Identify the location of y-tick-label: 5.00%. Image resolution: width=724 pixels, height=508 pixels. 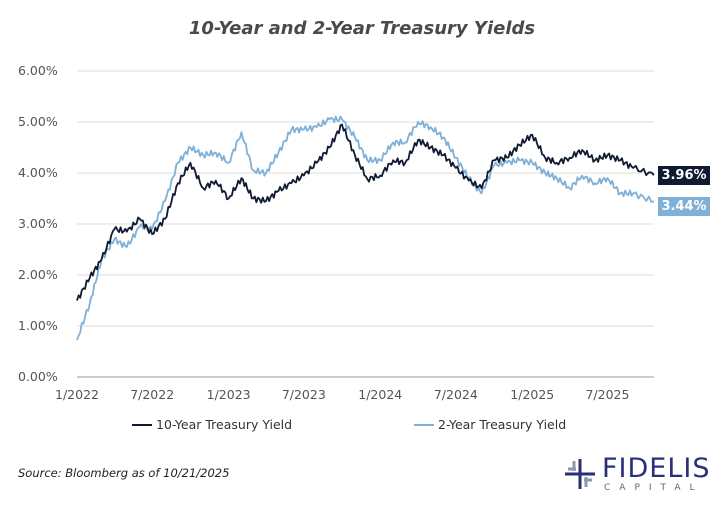
(38, 121).